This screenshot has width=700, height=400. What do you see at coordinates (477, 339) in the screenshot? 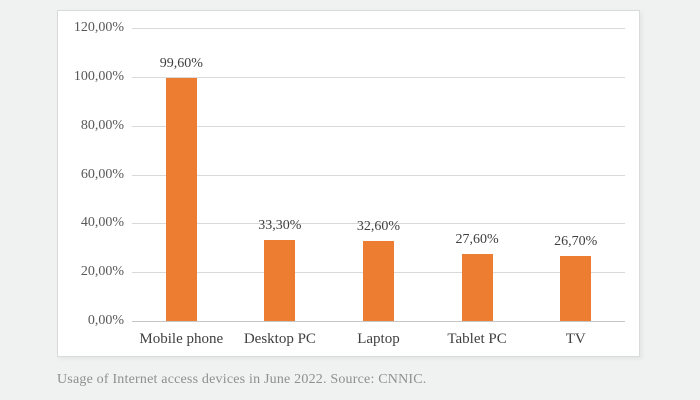
I see `x-axis-category-label: Tablet PC` at bounding box center [477, 339].